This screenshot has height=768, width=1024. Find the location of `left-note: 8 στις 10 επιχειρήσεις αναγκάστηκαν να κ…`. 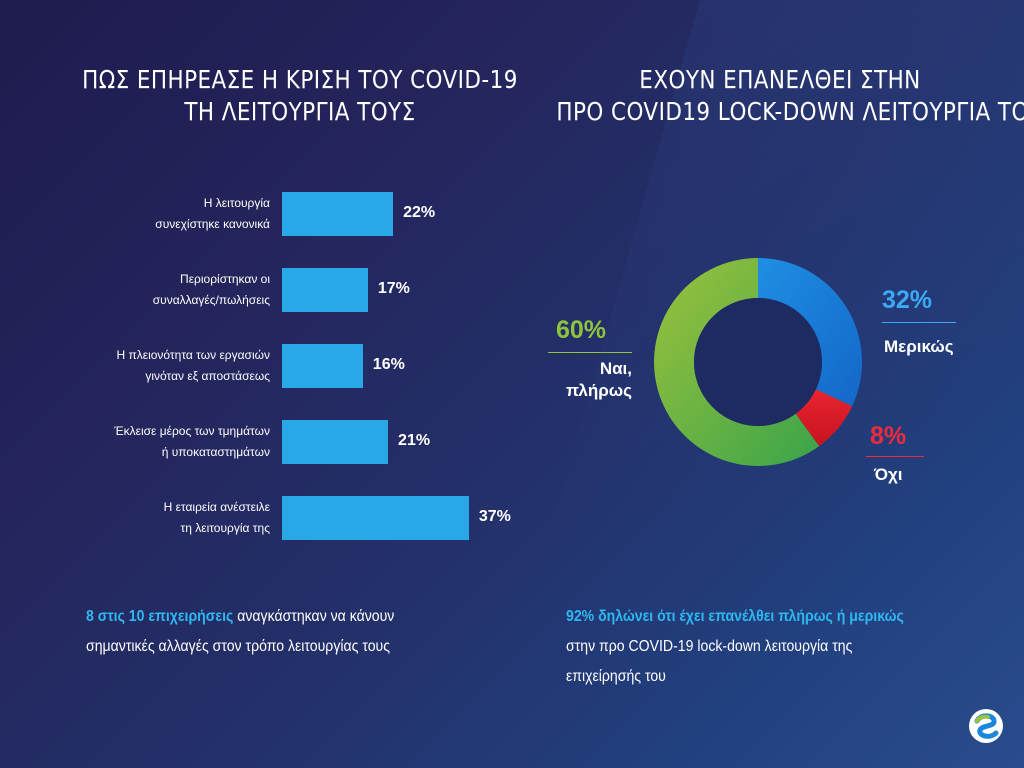

left-note: 8 στις 10 επιχειρήσεις αναγκάστηκαν να κ… is located at coordinates (240, 632).